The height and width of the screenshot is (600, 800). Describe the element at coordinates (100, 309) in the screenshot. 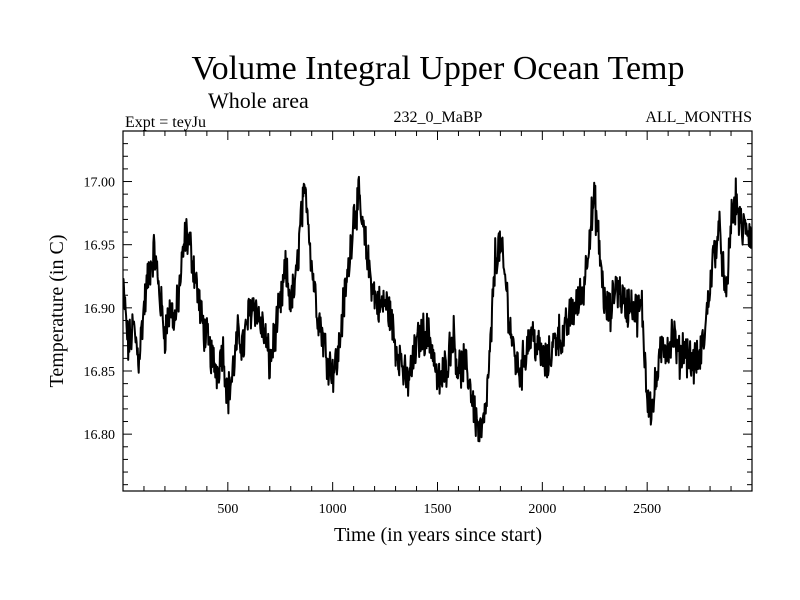

I see `y-tick-label: 16.90` at that location.